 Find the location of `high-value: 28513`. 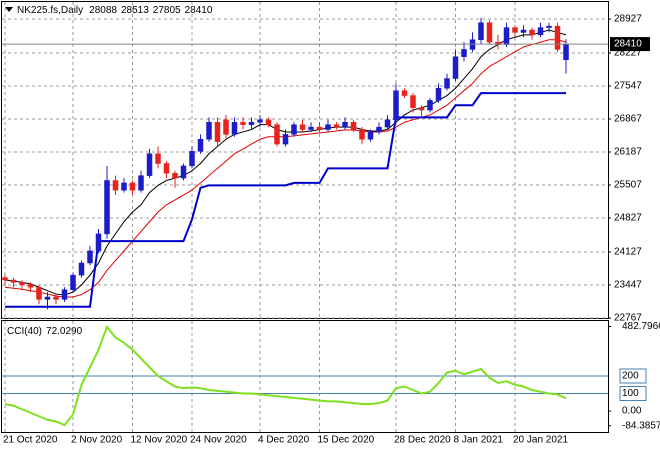

high-value: 28513 is located at coordinates (135, 10).